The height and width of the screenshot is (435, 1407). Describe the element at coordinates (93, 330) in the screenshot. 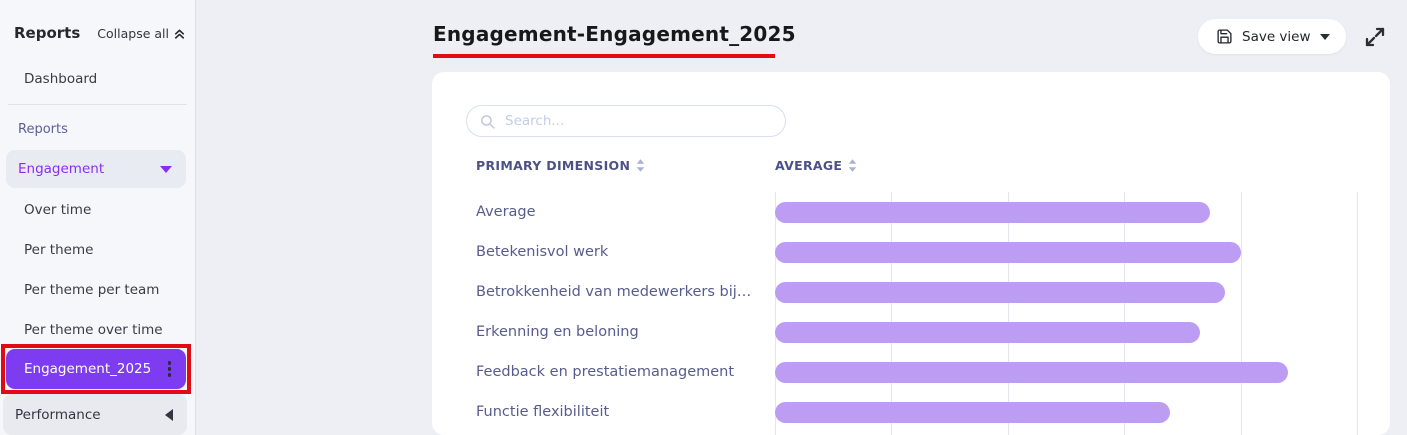

I see `sidebar-item-per-theme-over-time: Per theme over time` at that location.